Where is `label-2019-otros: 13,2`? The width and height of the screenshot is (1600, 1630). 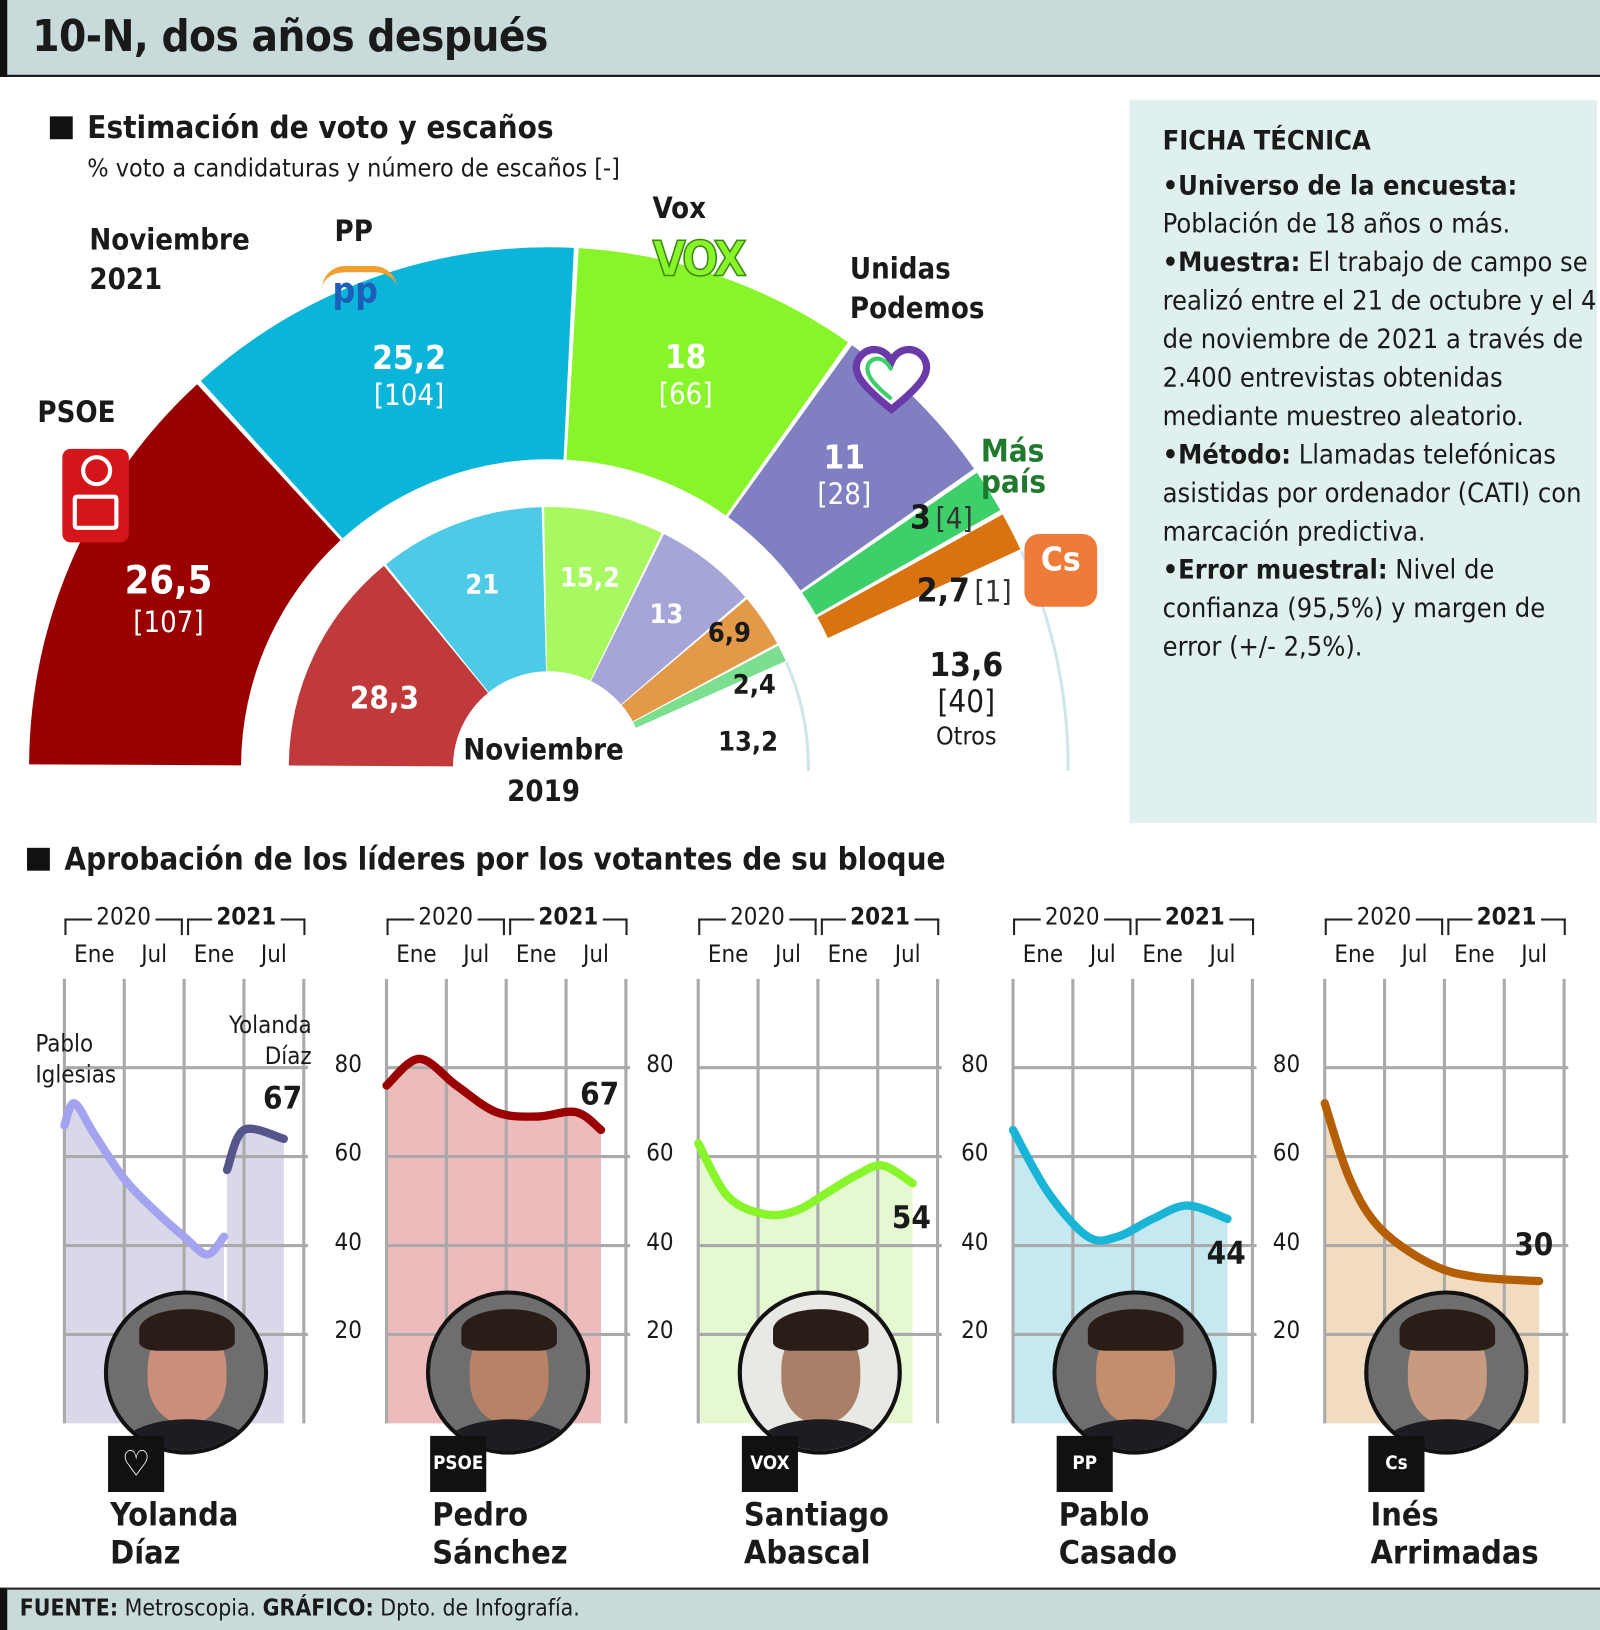
label-2019-otros: 13,2 is located at coordinates (748, 742).